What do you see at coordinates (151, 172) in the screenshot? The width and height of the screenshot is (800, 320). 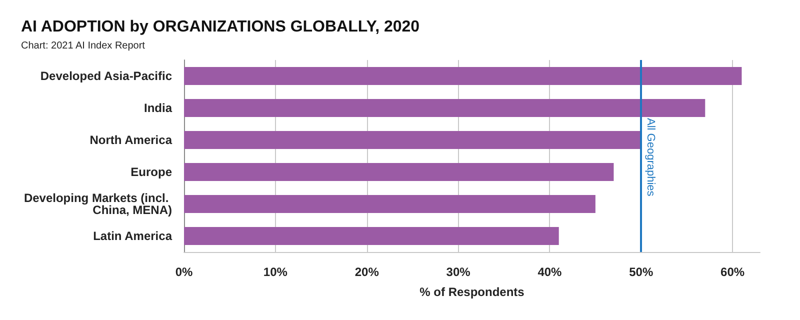 I see `y-tick-label: Europe` at bounding box center [151, 172].